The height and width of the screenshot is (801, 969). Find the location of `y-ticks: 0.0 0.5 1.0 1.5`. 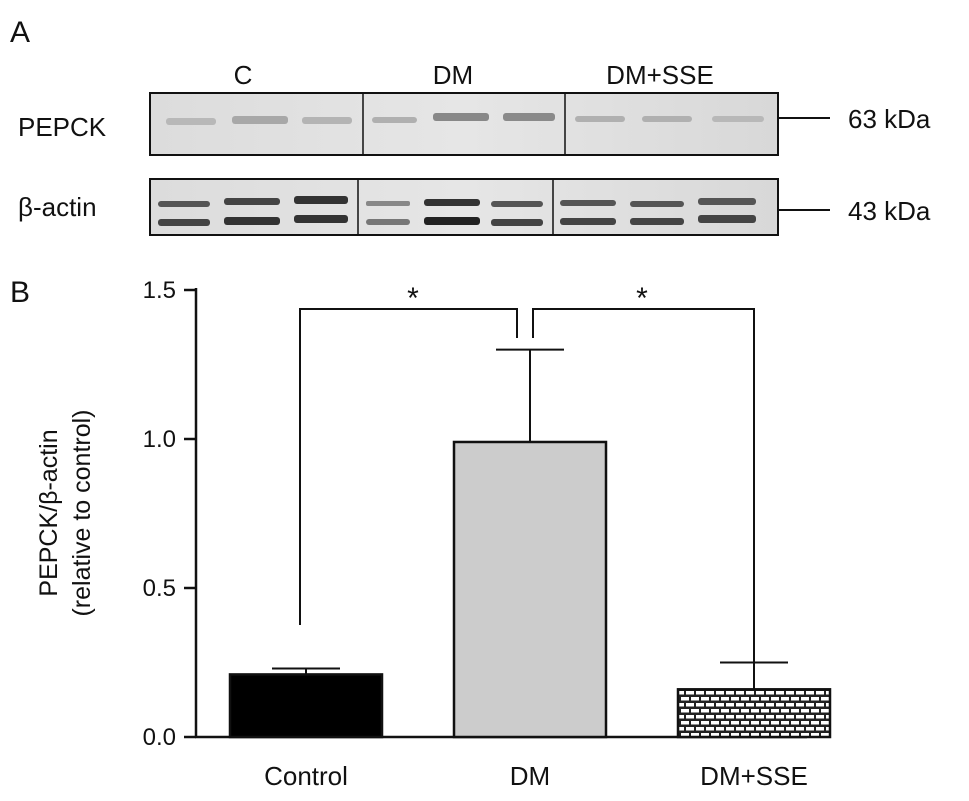

y-ticks: 0.0 0.5 1.0 1.5 is located at coordinates (169, 514).